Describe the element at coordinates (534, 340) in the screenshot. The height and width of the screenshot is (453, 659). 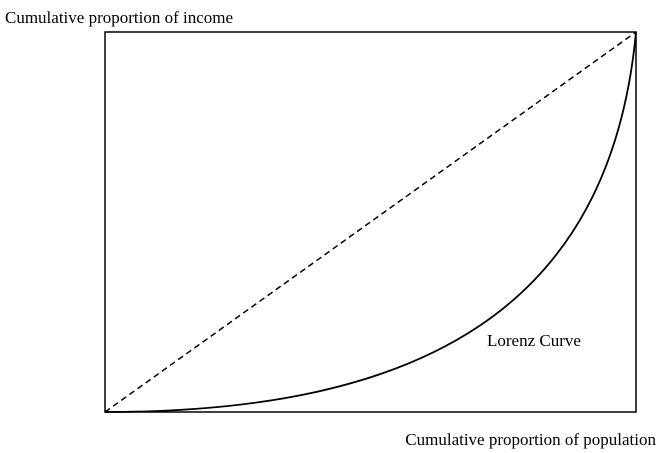
I see `curve-label: Lorenz Curve` at that location.